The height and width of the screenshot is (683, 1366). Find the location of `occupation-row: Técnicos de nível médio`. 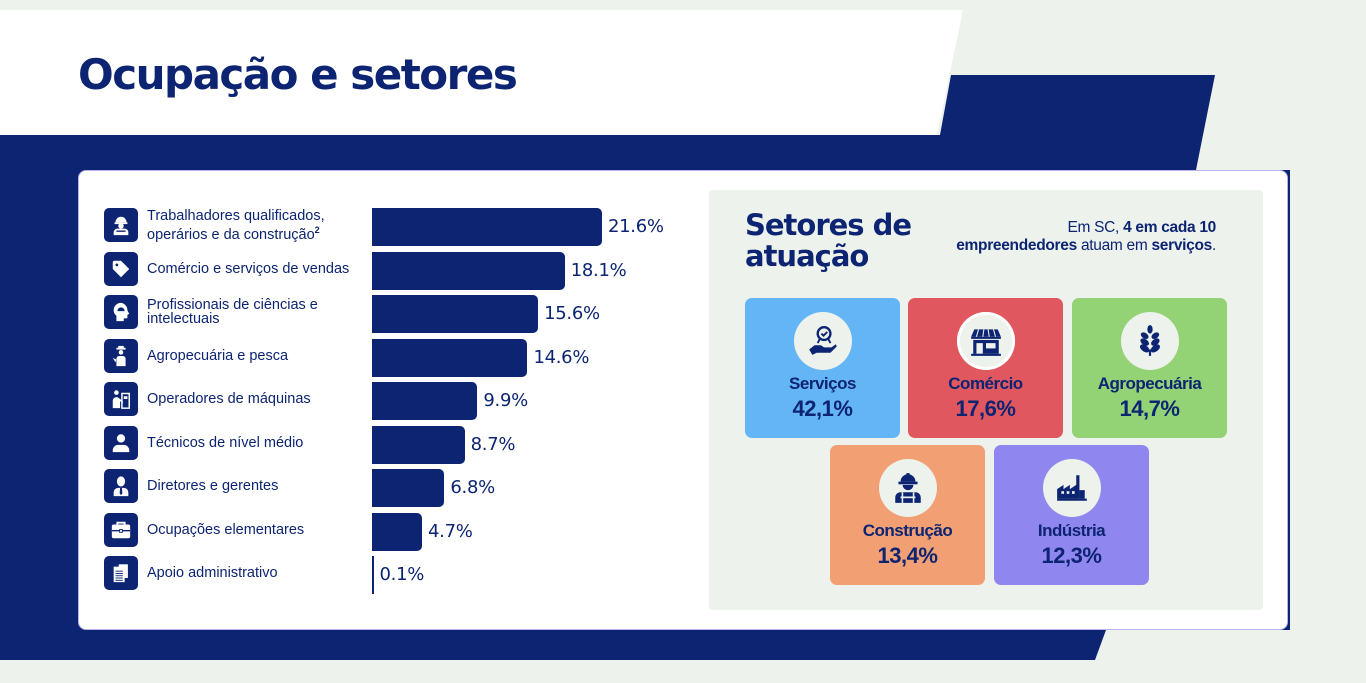

occupation-row: Técnicos de nível médio is located at coordinates (394, 444).